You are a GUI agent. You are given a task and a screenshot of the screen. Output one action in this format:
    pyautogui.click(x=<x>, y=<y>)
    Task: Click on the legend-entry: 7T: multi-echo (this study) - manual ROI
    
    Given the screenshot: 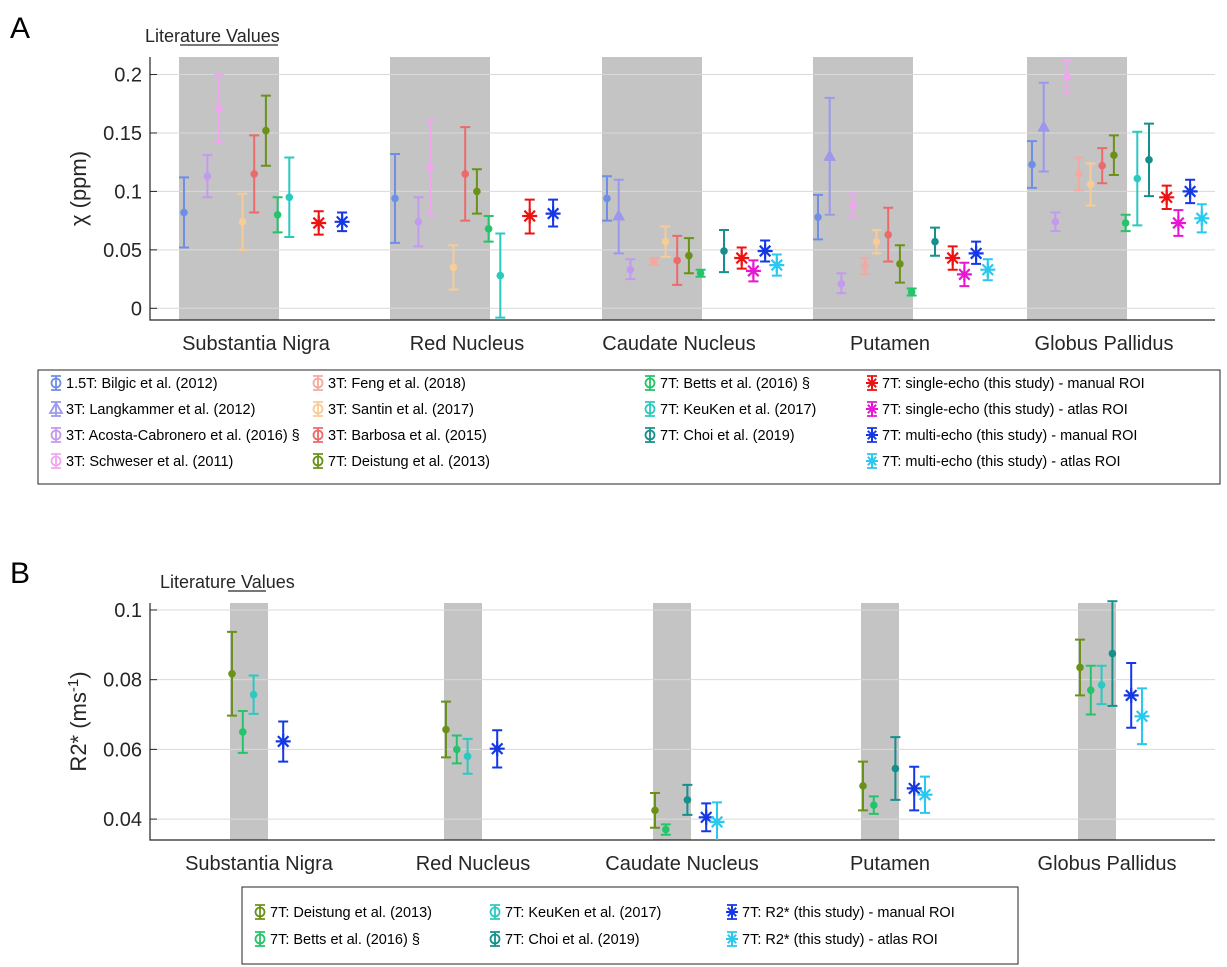 What is the action you would take?
    pyautogui.click(x=1001, y=435)
    